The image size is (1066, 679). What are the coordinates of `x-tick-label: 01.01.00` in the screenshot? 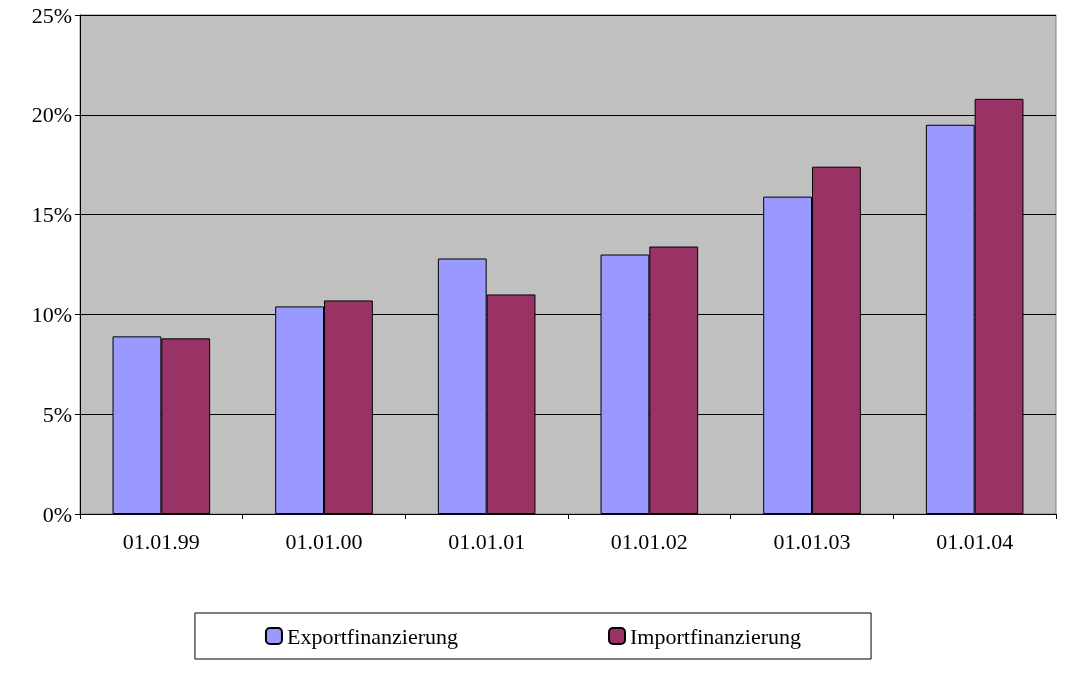 It's located at (324, 541).